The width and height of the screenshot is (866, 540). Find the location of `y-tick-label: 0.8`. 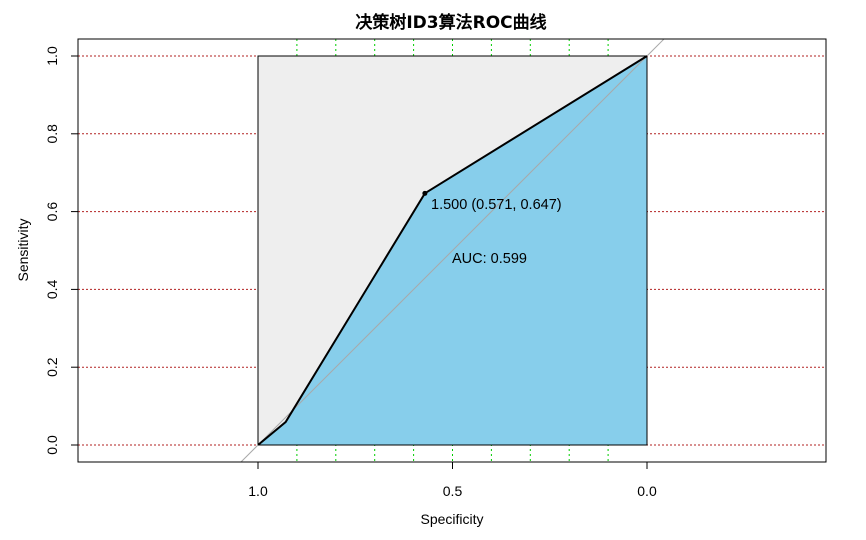

y-tick-label: 0.8 is located at coordinates (52, 134).